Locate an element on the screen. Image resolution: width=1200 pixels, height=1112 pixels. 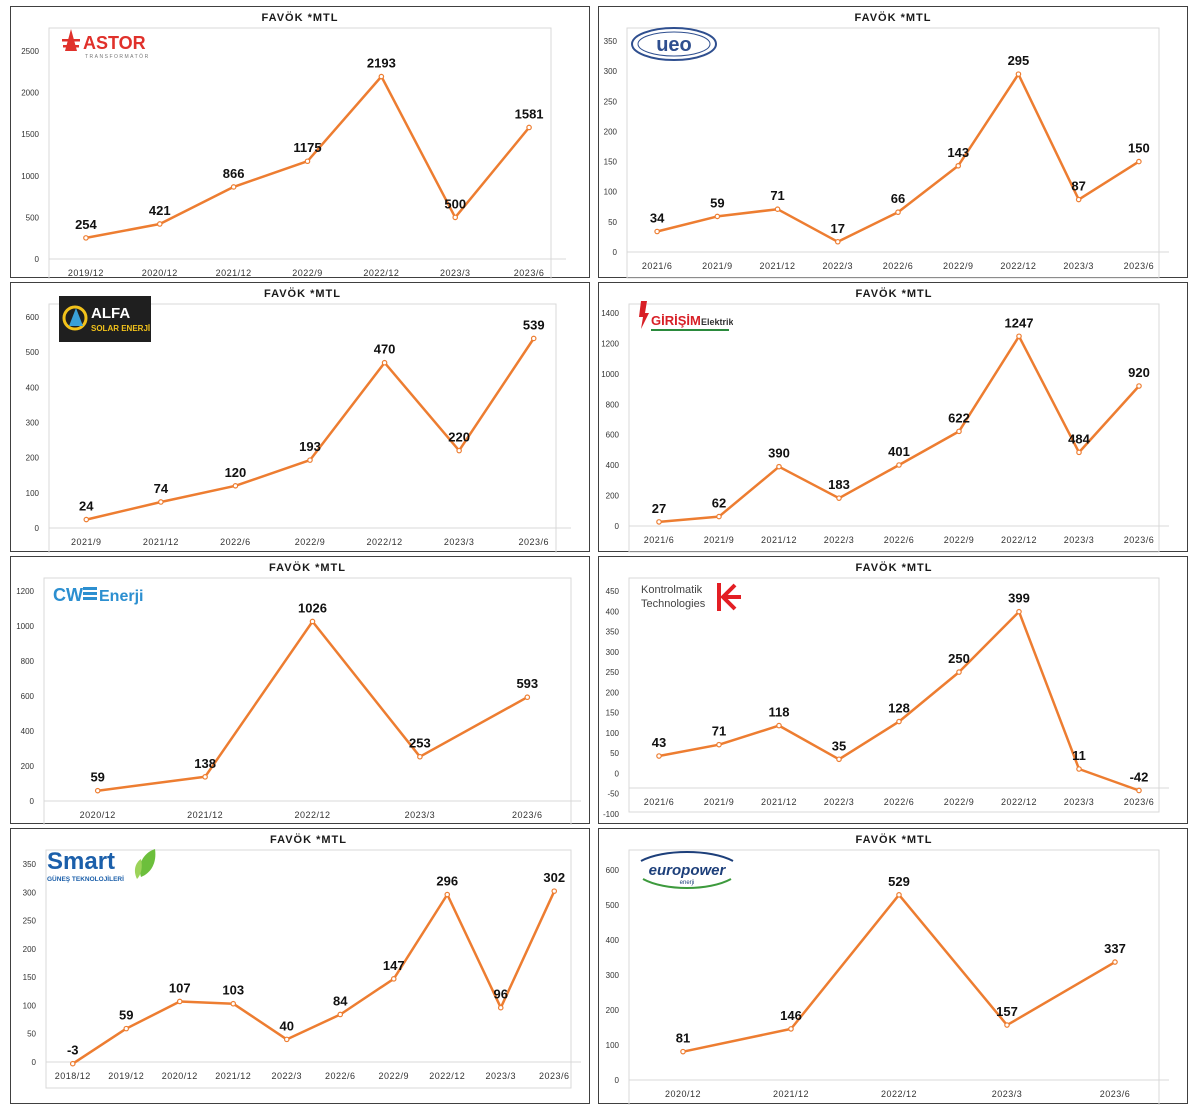
data-label: 302 is located at coordinates (554, 877).